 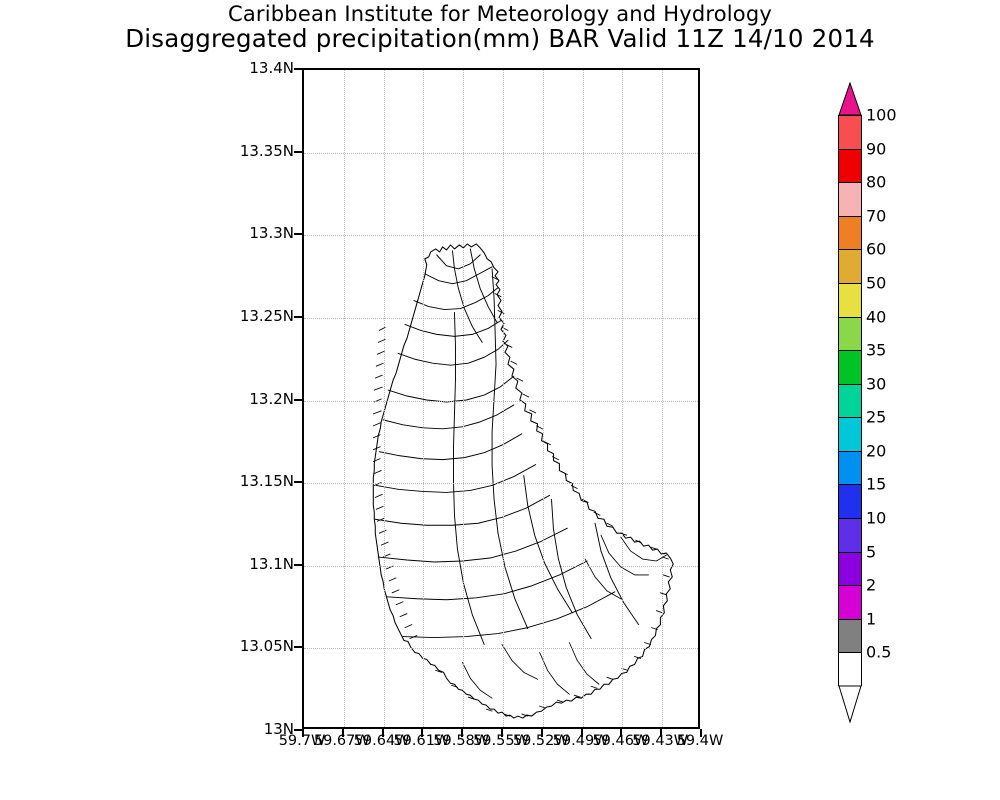 What do you see at coordinates (876, 216) in the screenshot?
I see `colorbar-tick-label: 70` at bounding box center [876, 216].